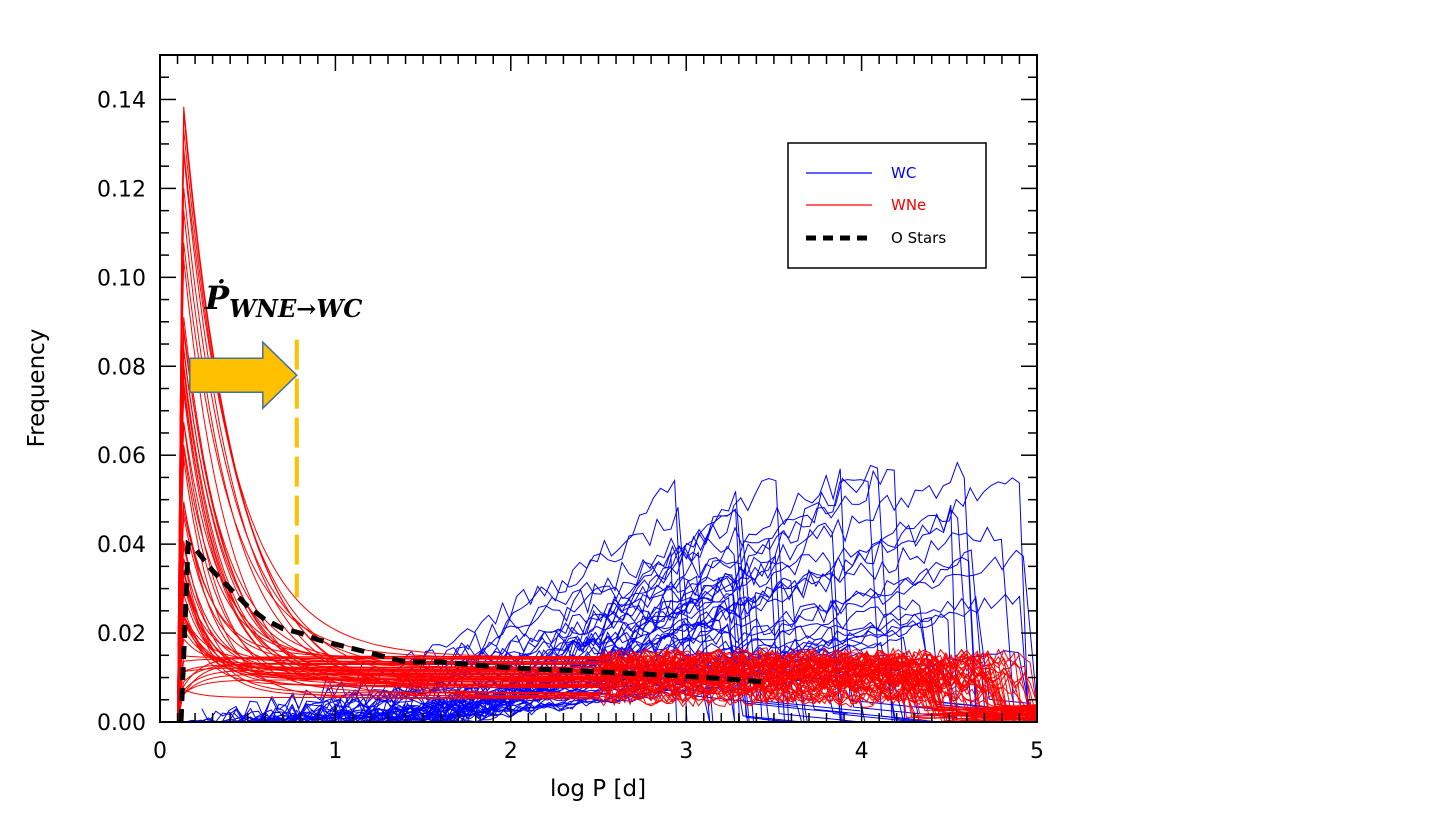 The width and height of the screenshot is (1450, 816). Describe the element at coordinates (121, 100) in the screenshot. I see `y-tick-label: 0.14` at that location.